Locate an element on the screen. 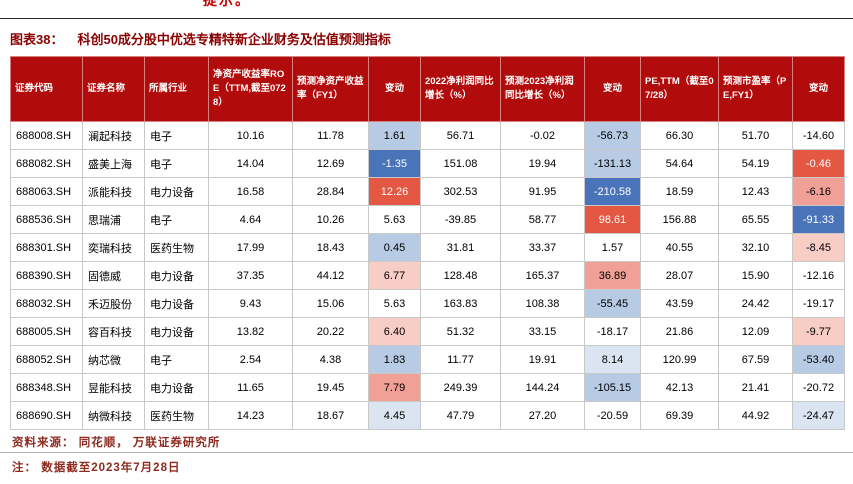 The width and height of the screenshot is (853, 484). cell-code: 688063.SH is located at coordinates (46, 191).